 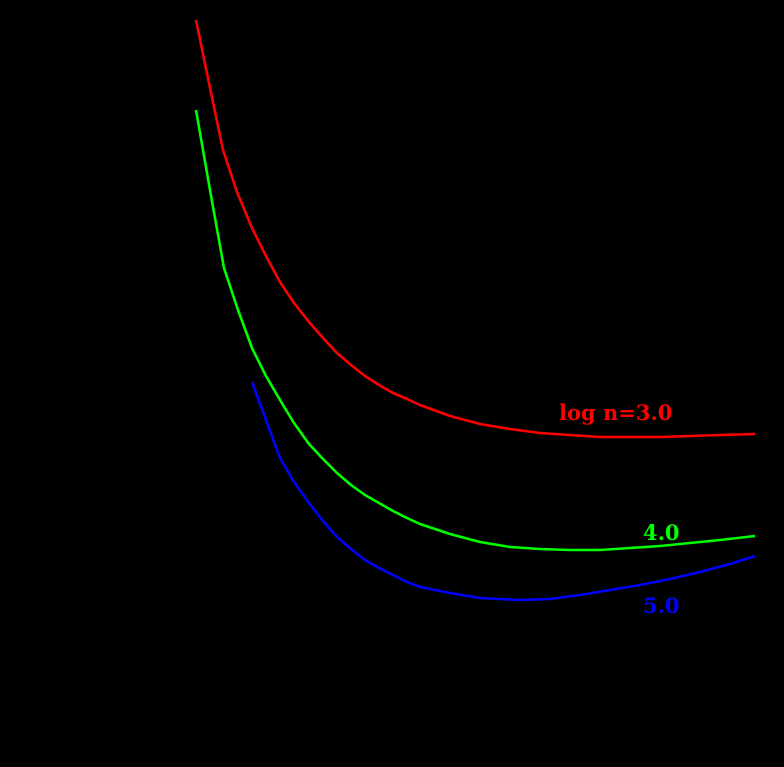 What do you see at coordinates (615, 412) in the screenshot?
I see `curve-label-log-n-3: log n=3.0` at bounding box center [615, 412].